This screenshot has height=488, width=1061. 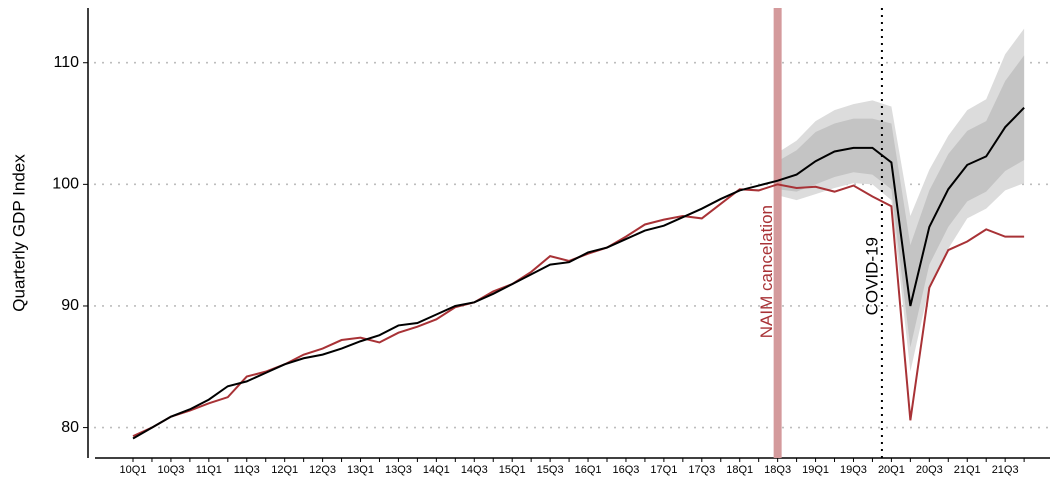 I want to click on confidence-band, so click(x=901, y=201).